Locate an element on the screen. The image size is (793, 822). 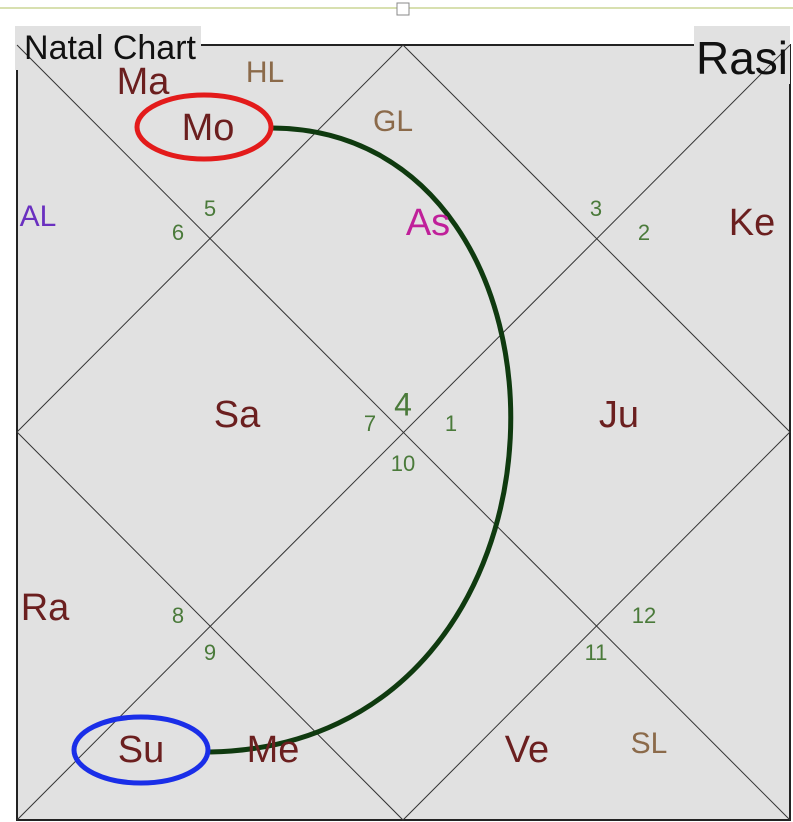
body-label: AL is located at coordinates (38, 216).